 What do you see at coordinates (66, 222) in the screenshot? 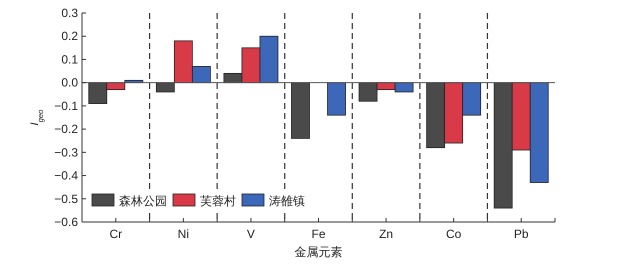
I see `y-tick-label: −0.6` at bounding box center [66, 222].